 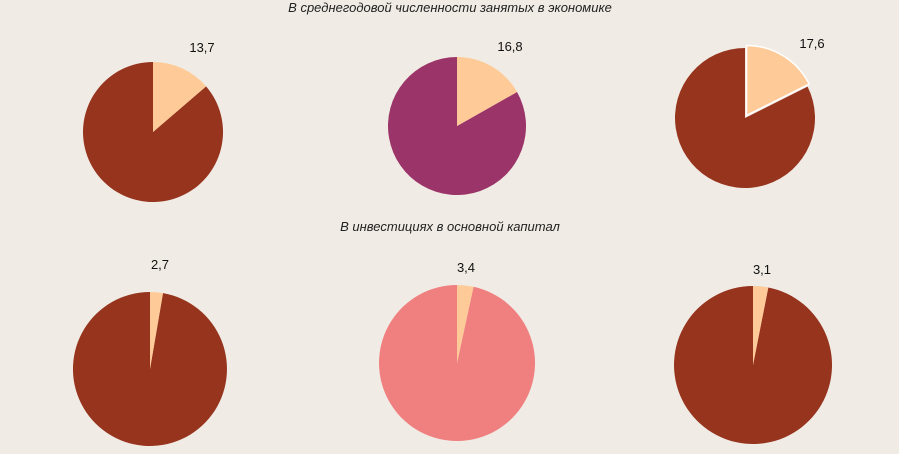 I want to click on data-label-investment-3: 3,1, so click(x=762, y=269).